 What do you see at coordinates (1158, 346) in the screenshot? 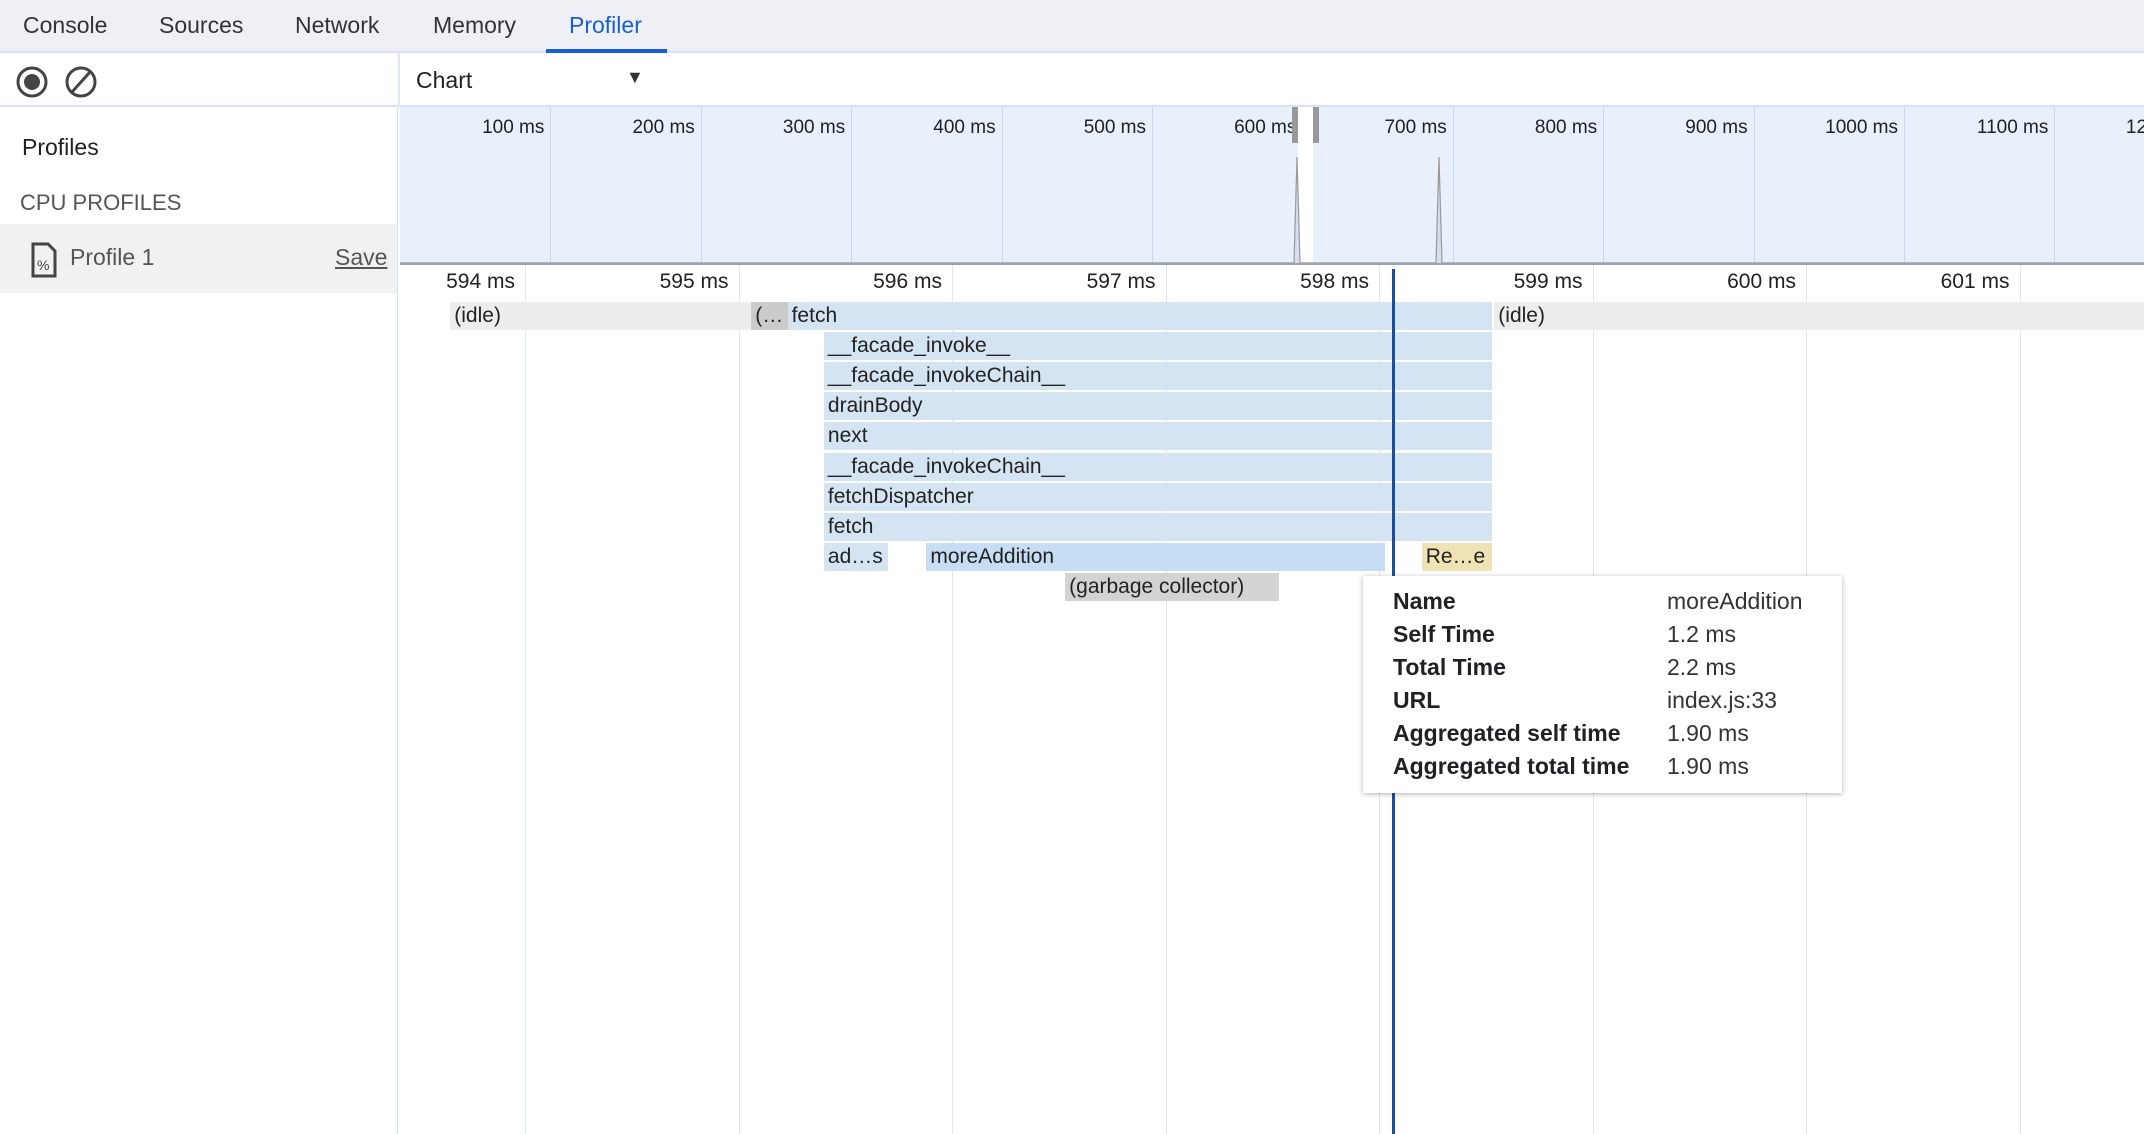
I see `flame-bar: __facade_invoke__` at bounding box center [1158, 346].